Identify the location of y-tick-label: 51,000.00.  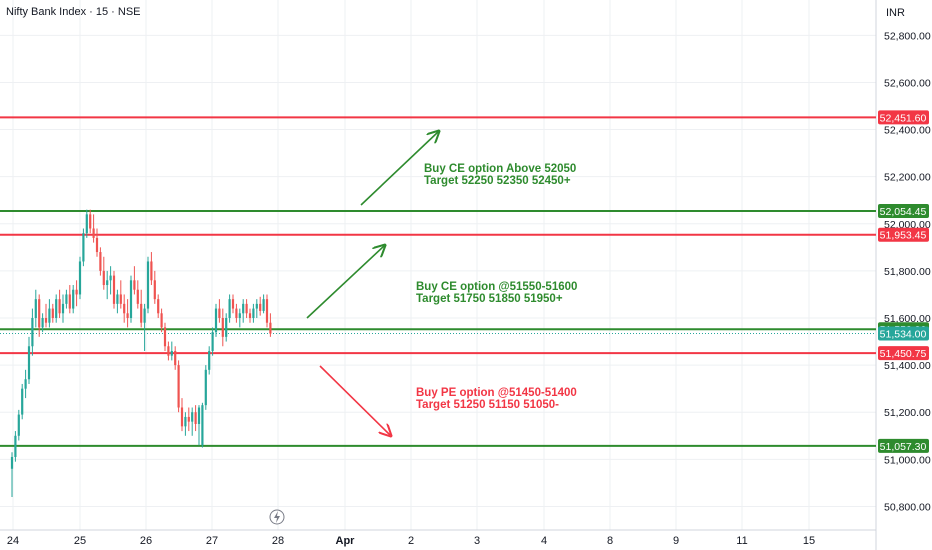
(907, 460).